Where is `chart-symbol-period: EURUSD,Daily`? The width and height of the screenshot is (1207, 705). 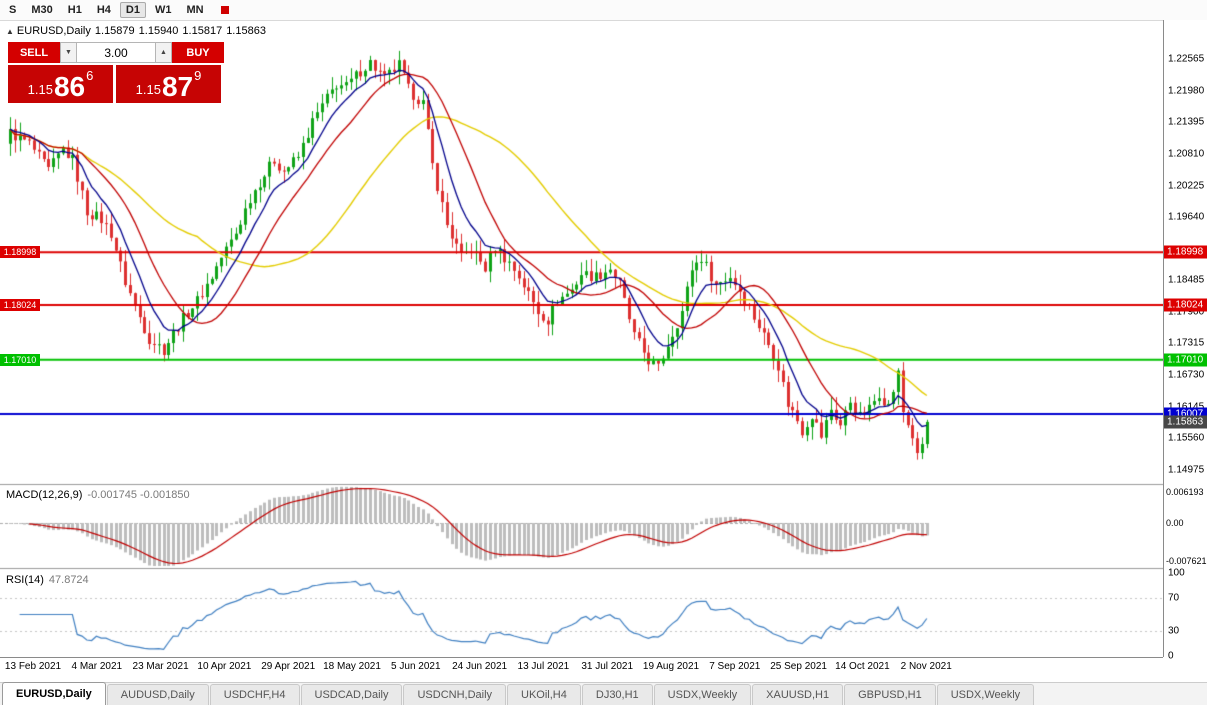 chart-symbol-period: EURUSD,Daily is located at coordinates (53, 31).